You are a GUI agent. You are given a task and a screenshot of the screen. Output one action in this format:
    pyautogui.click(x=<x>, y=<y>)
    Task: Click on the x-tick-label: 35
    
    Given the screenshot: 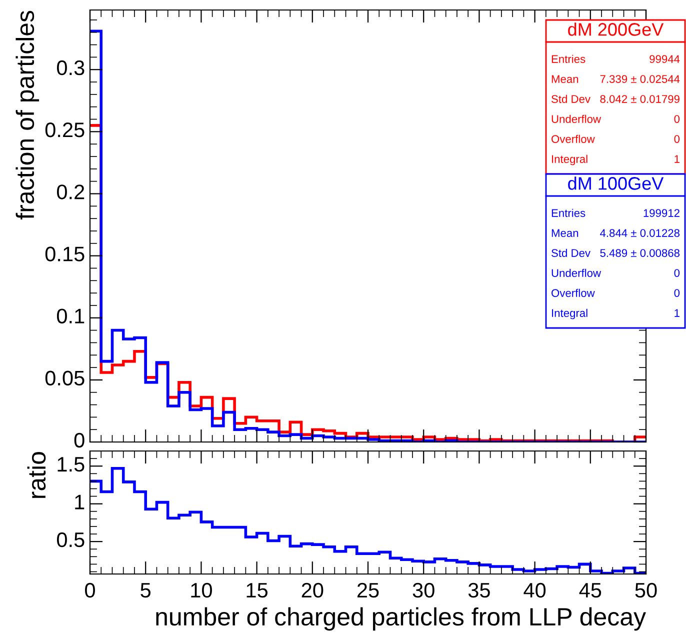 What is the action you would take?
    pyautogui.click(x=479, y=590)
    